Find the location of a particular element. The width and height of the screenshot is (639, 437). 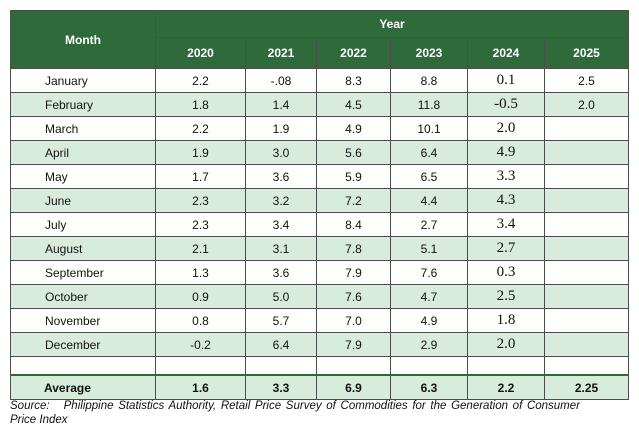

source-label: Source: is located at coordinates (30, 406).